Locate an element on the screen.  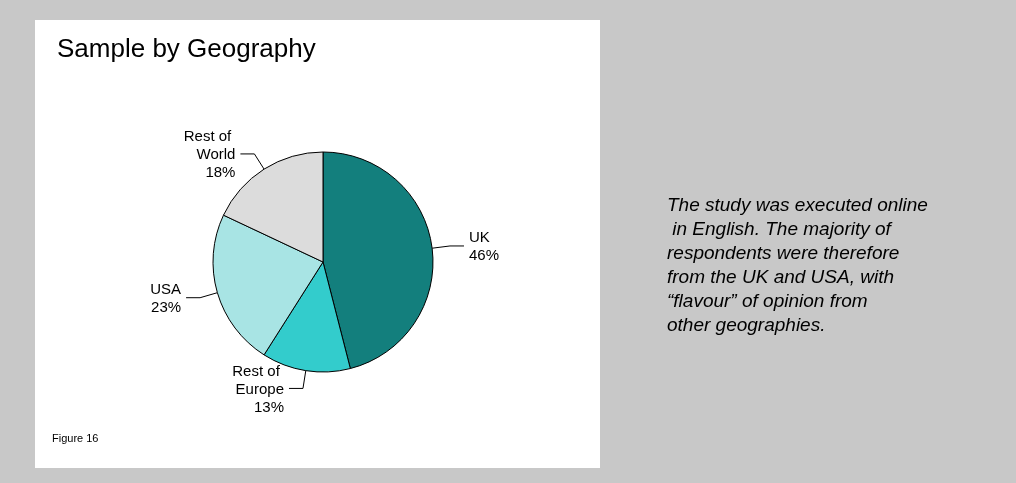
slice-label: Rest of Europe is located at coordinates (258, 379).